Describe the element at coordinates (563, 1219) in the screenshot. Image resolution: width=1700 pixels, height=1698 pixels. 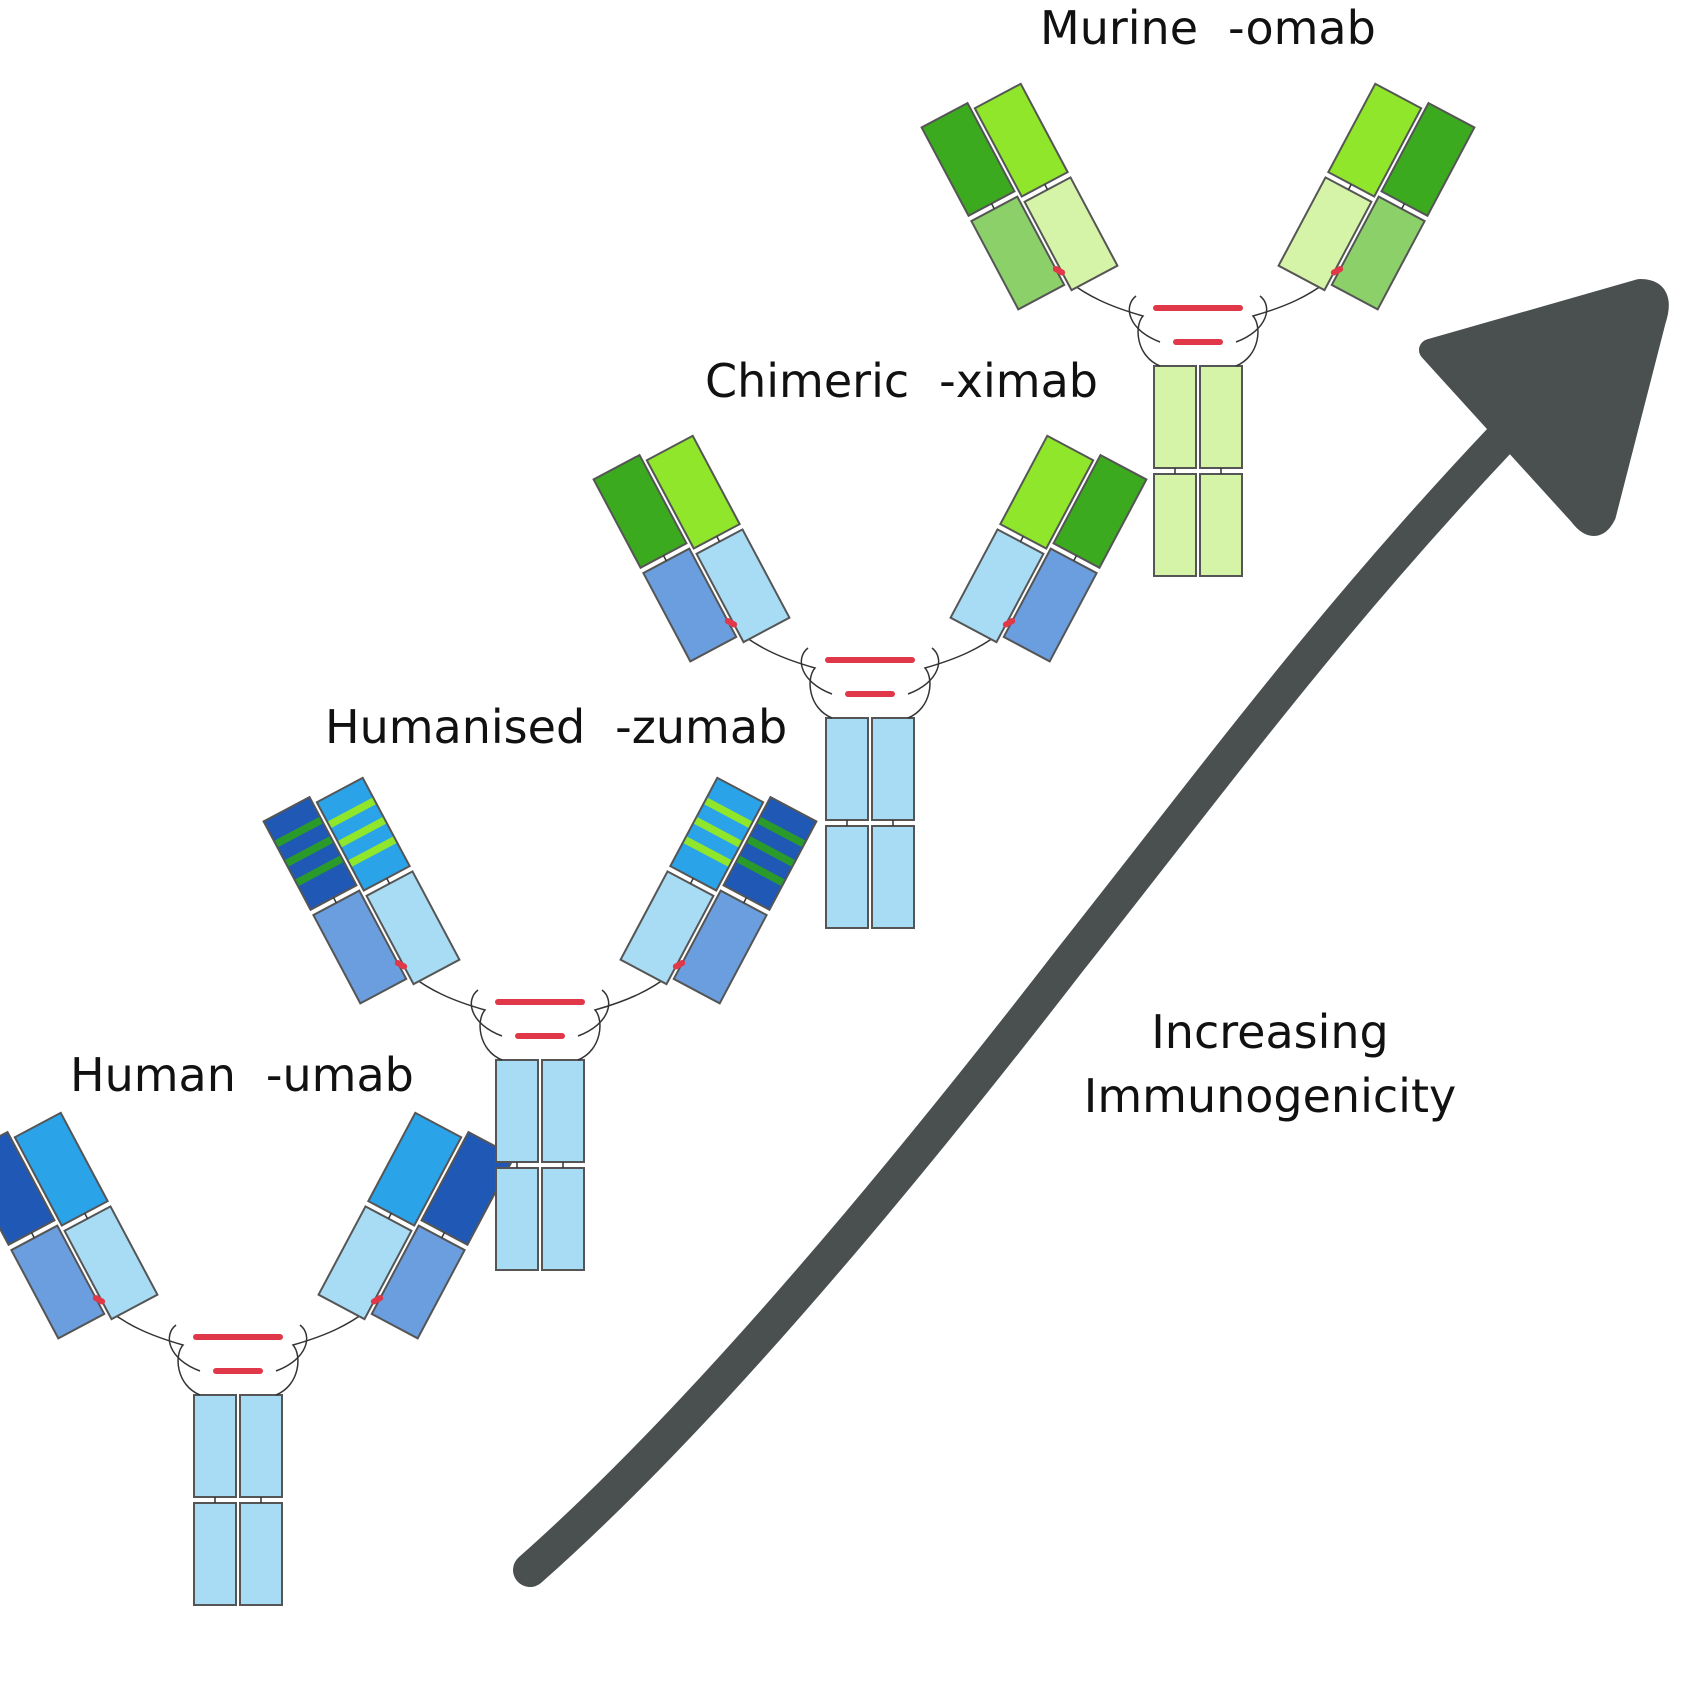
I see `humanised-fc-right-lower` at that location.